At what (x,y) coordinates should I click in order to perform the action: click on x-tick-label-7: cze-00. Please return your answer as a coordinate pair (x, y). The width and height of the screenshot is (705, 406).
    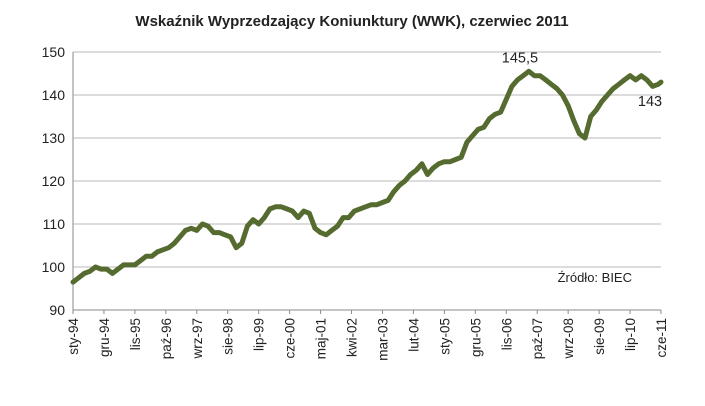
    Looking at the image, I should click on (290, 338).